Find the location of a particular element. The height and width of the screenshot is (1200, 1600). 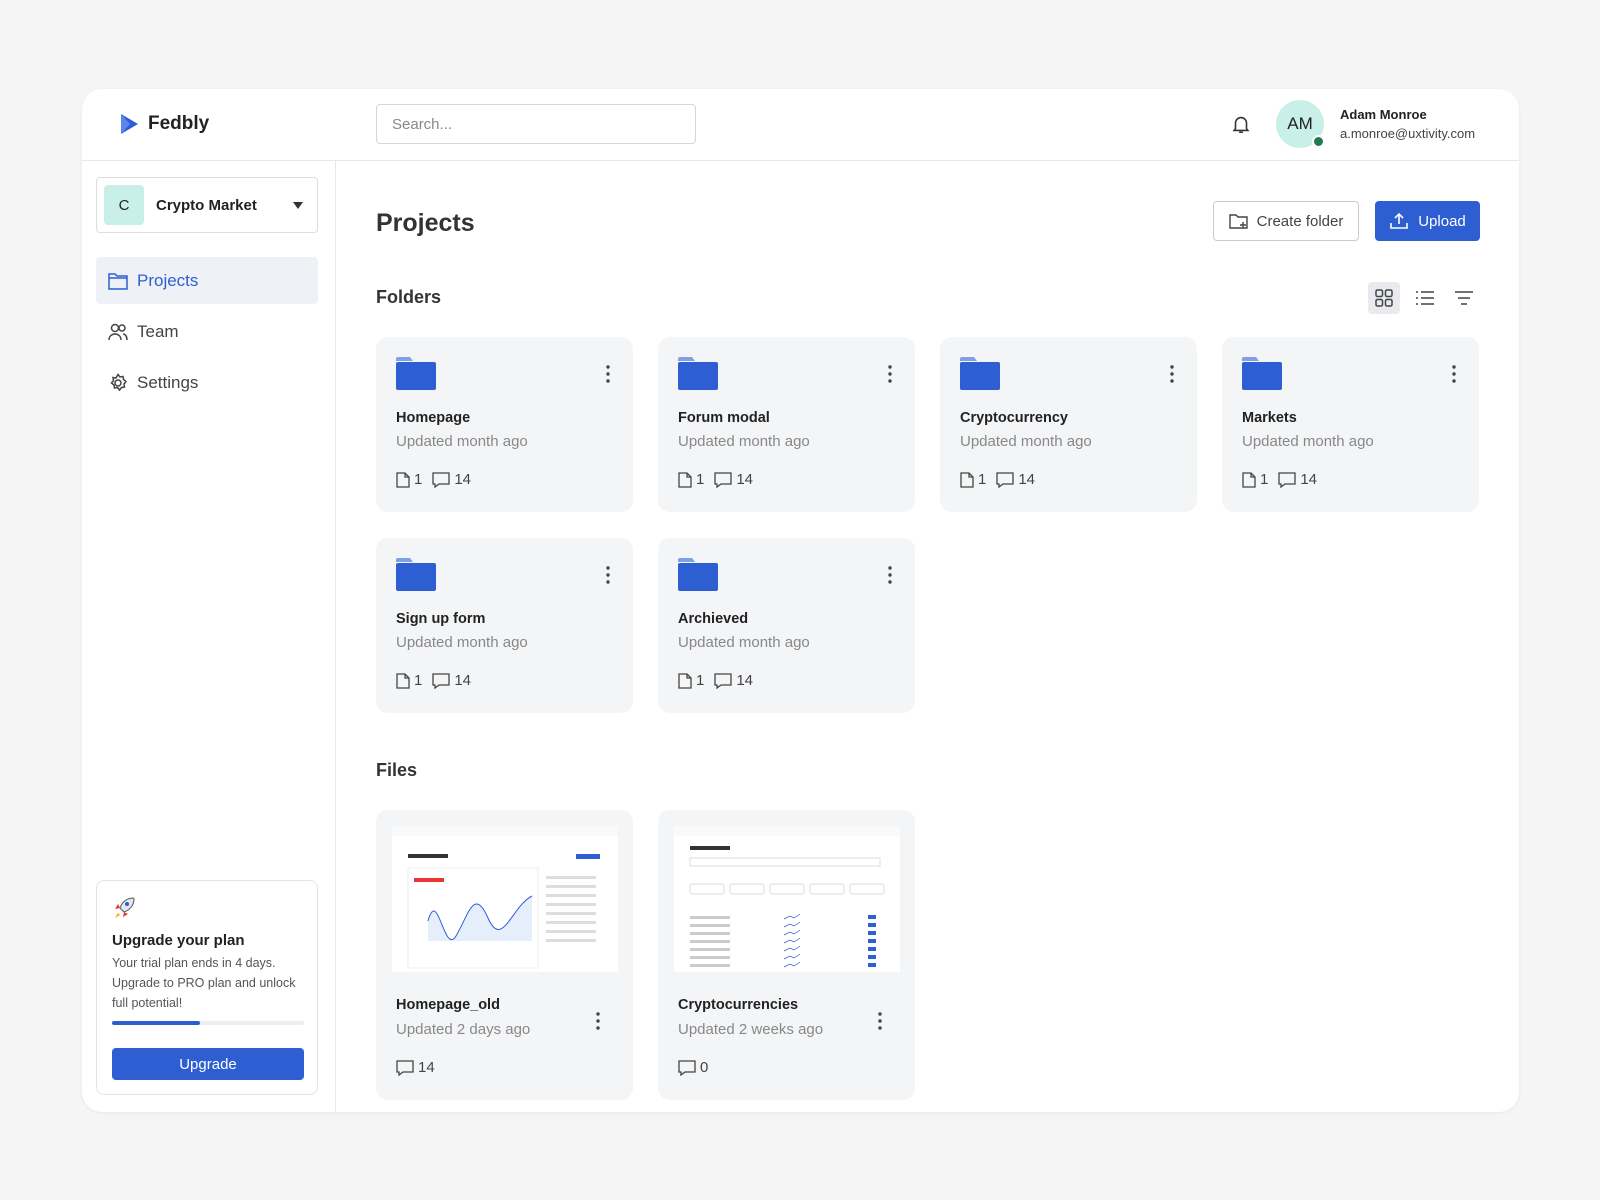

folder-card: Markets Updated month ago 1 14 is located at coordinates (1350, 424).